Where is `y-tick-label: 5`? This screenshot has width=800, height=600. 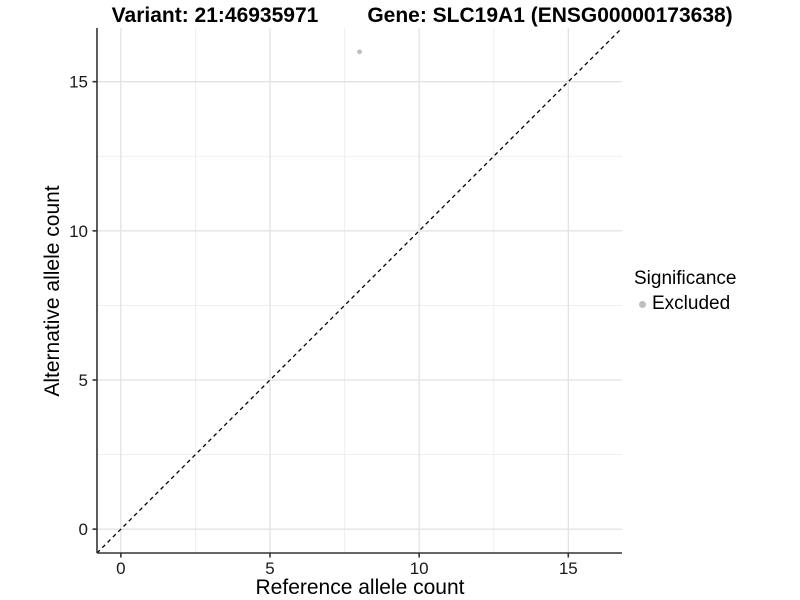
y-tick-label: 5 is located at coordinates (83, 380).